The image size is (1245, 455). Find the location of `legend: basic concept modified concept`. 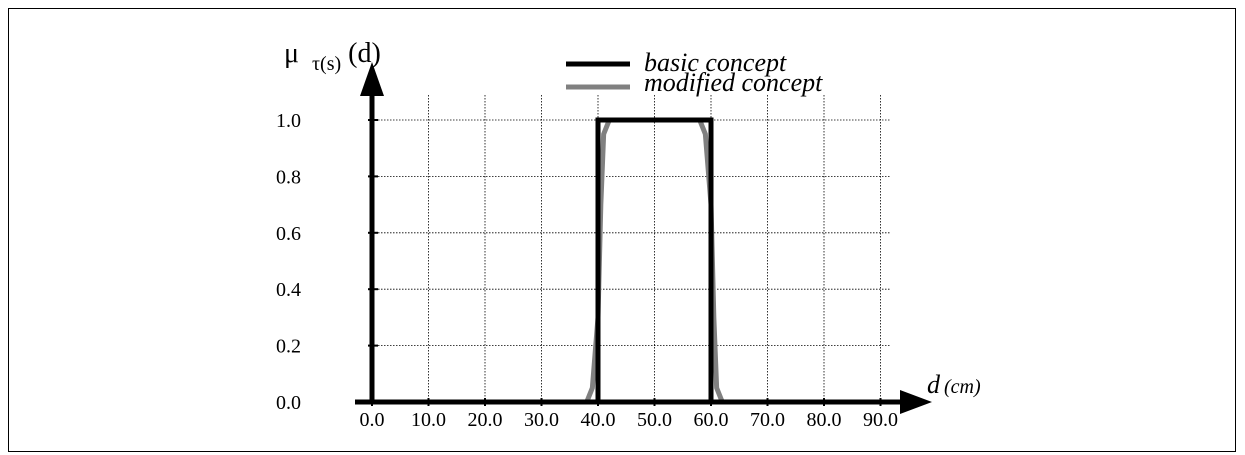

legend: basic concept modified concept is located at coordinates (694, 72).